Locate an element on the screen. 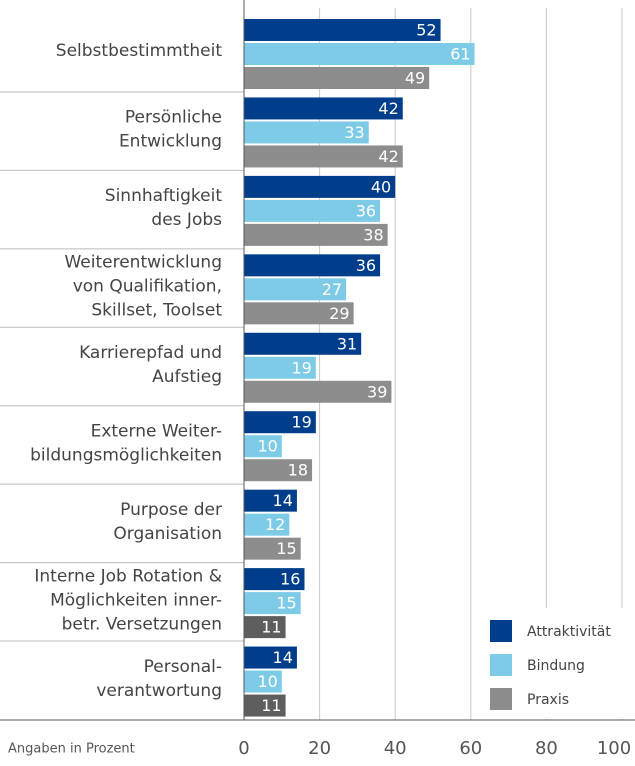  legend-label: Praxis is located at coordinates (548, 700).